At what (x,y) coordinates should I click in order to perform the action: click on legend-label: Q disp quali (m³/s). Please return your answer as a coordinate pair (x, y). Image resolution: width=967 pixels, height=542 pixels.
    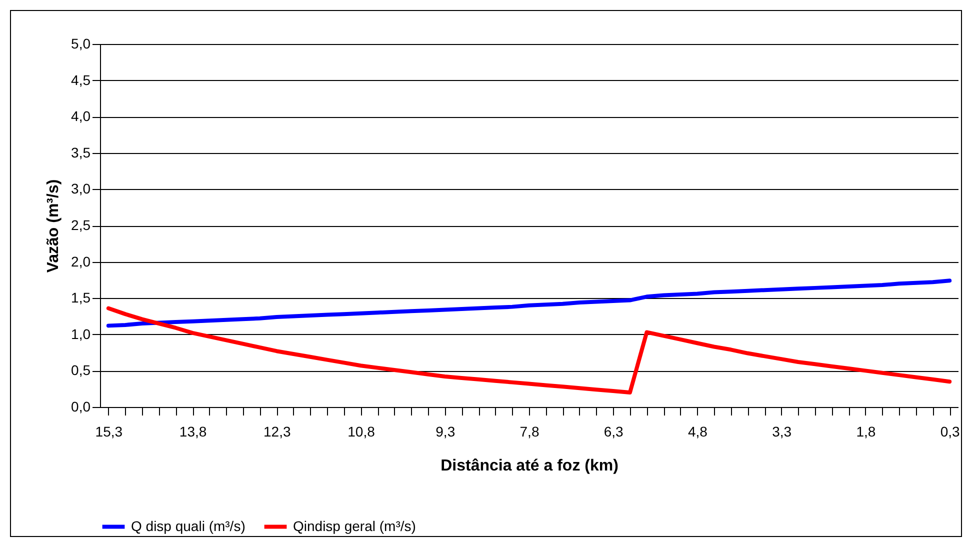
    Looking at the image, I should click on (188, 526).